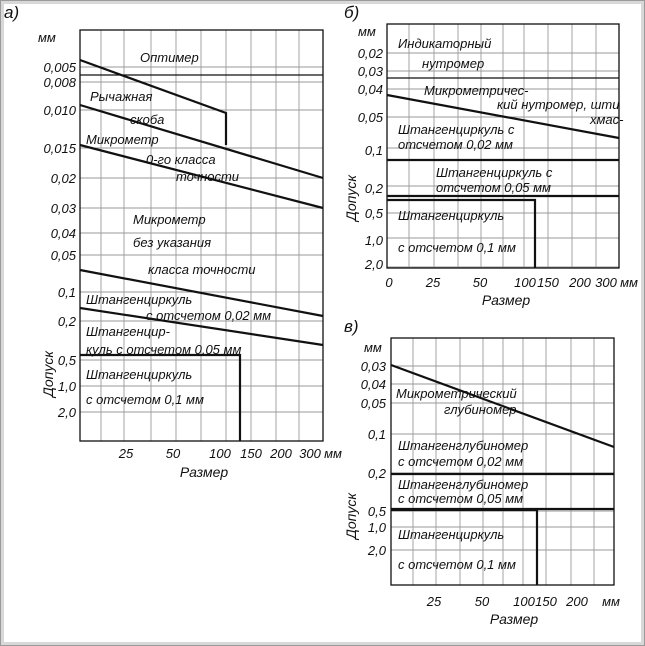 The height and width of the screenshot is (646, 645). What do you see at coordinates (444, 43) in the screenshot?
I see `panel-b-region-label: Индикаторный` at bounding box center [444, 43].